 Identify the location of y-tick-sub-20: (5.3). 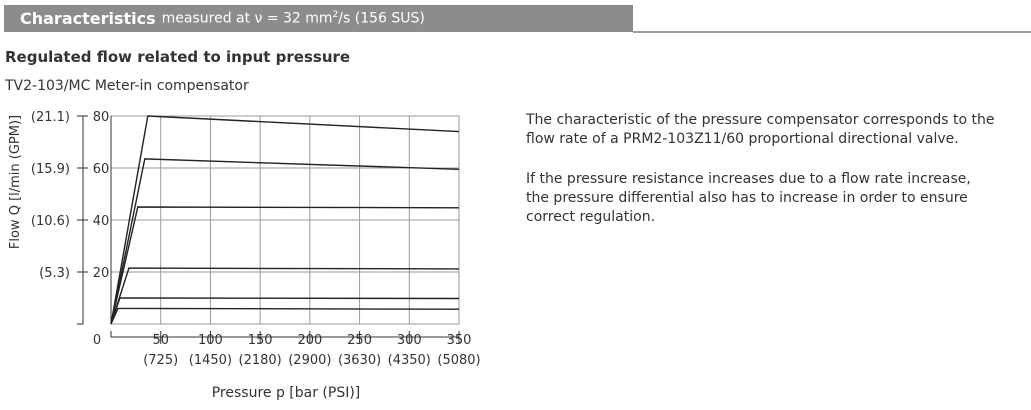
(54, 273).